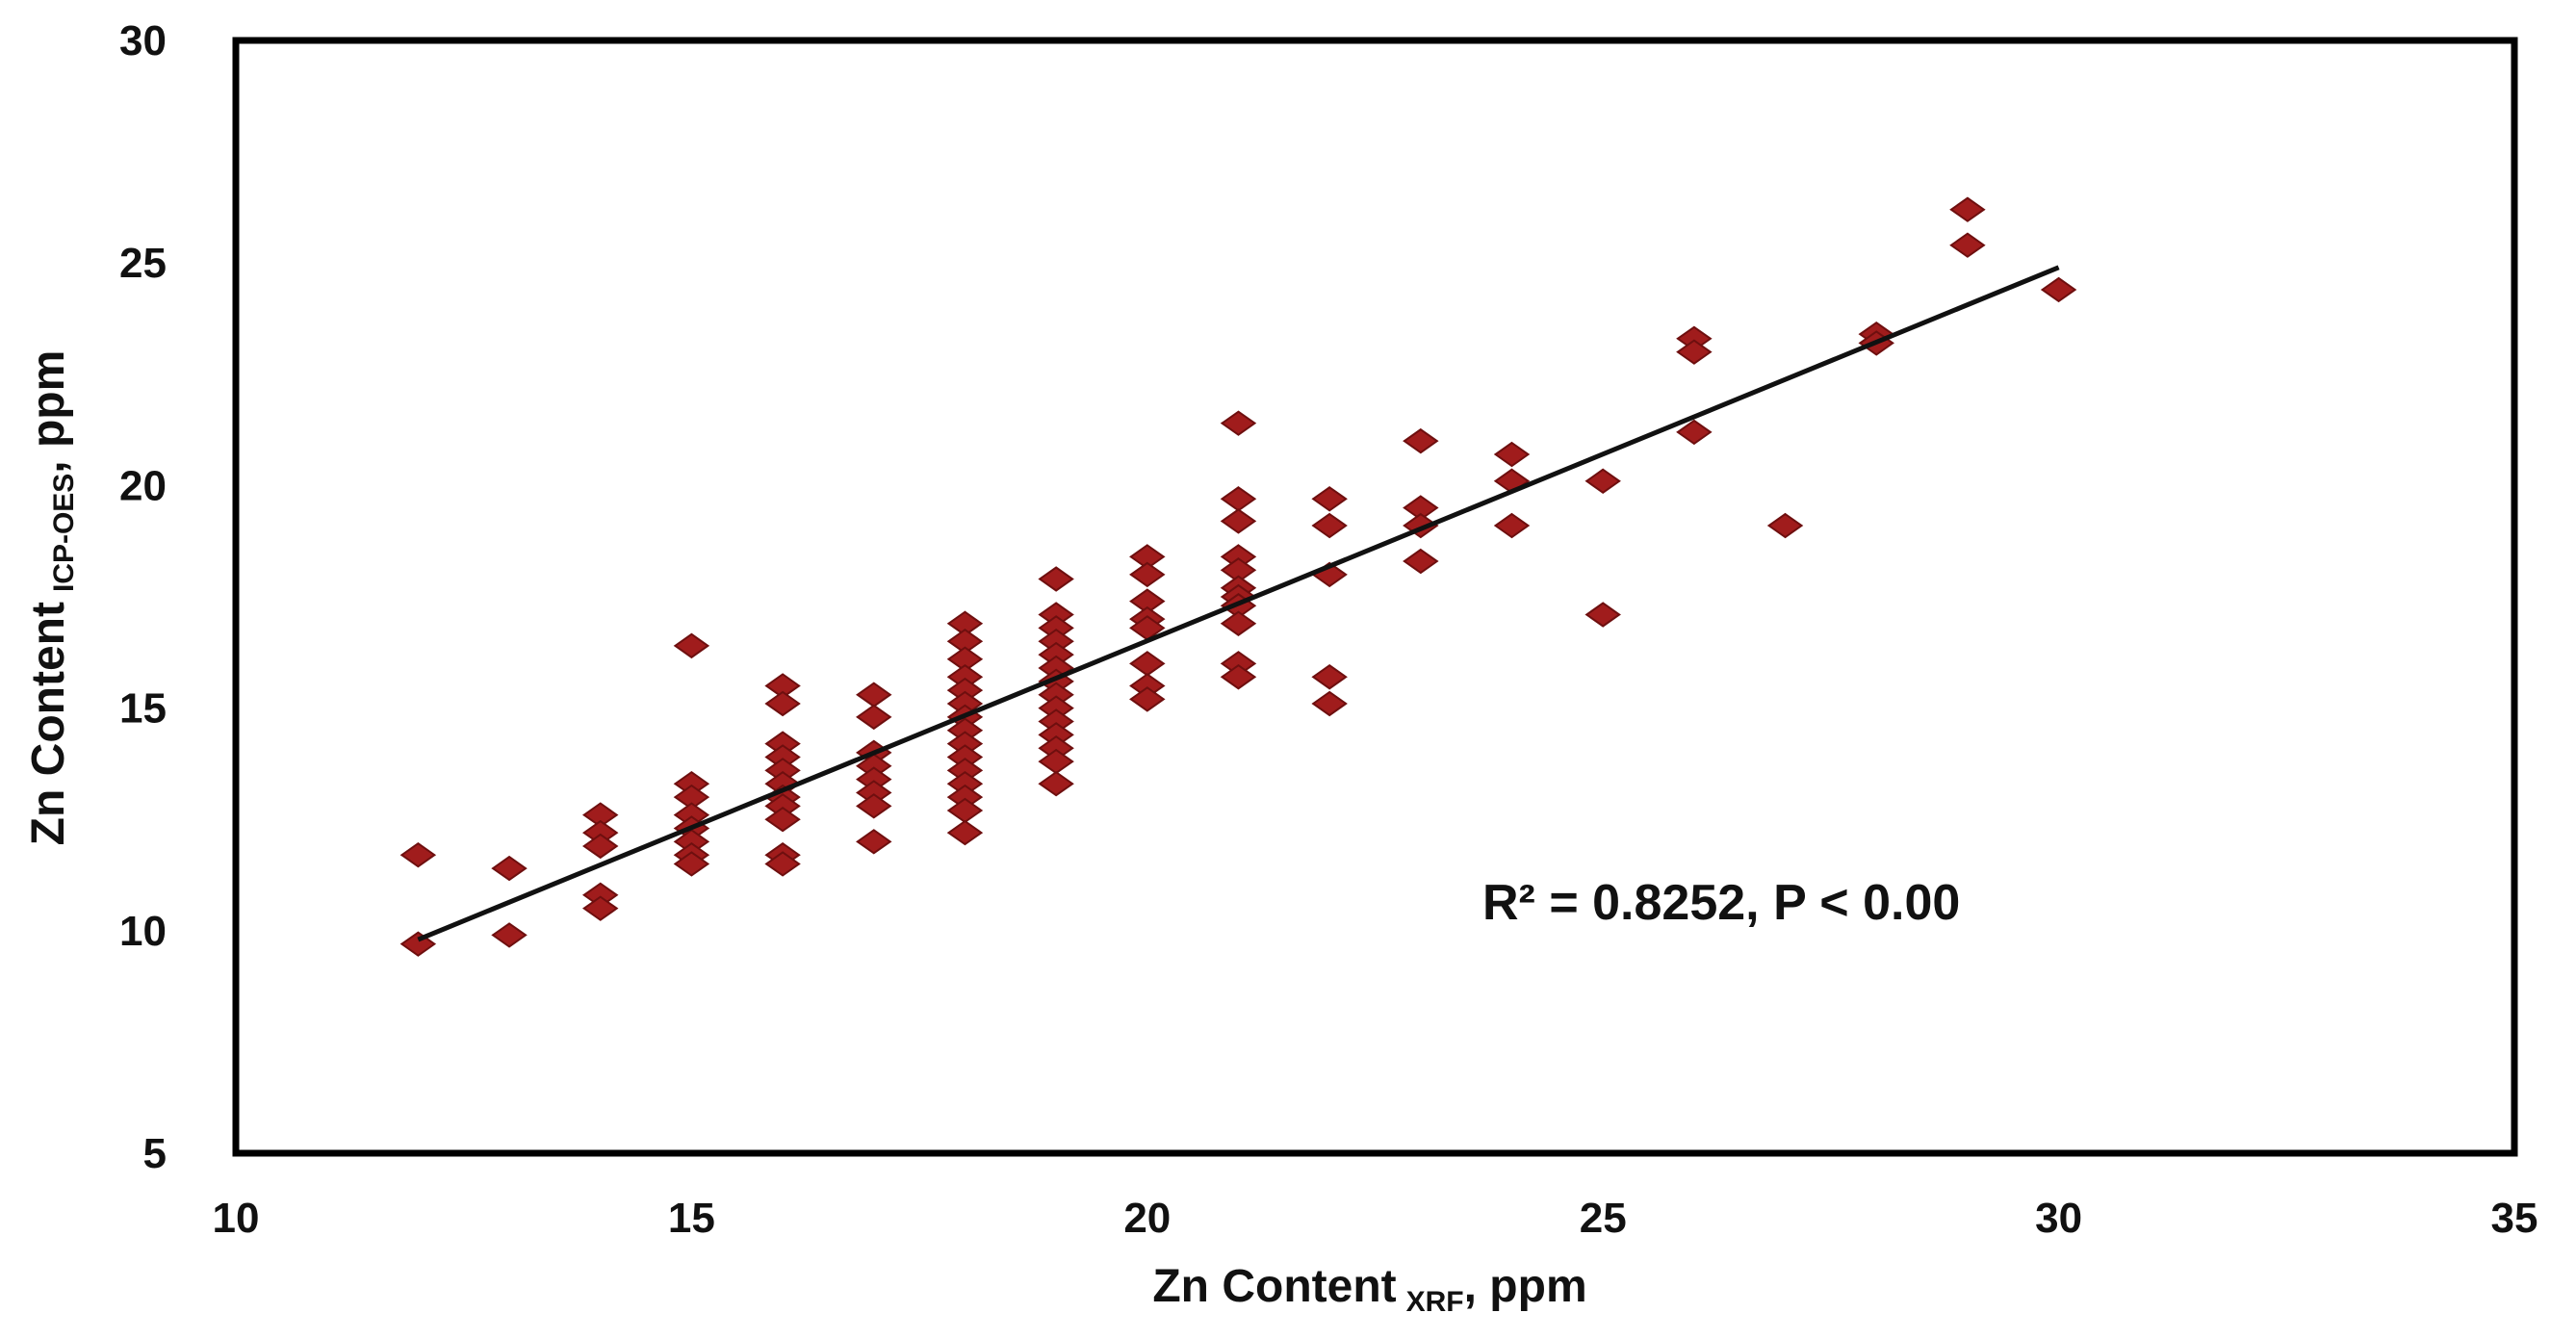 This screenshot has height=1339, width=2576. I want to click on y-tick-label: 25, so click(143, 263).